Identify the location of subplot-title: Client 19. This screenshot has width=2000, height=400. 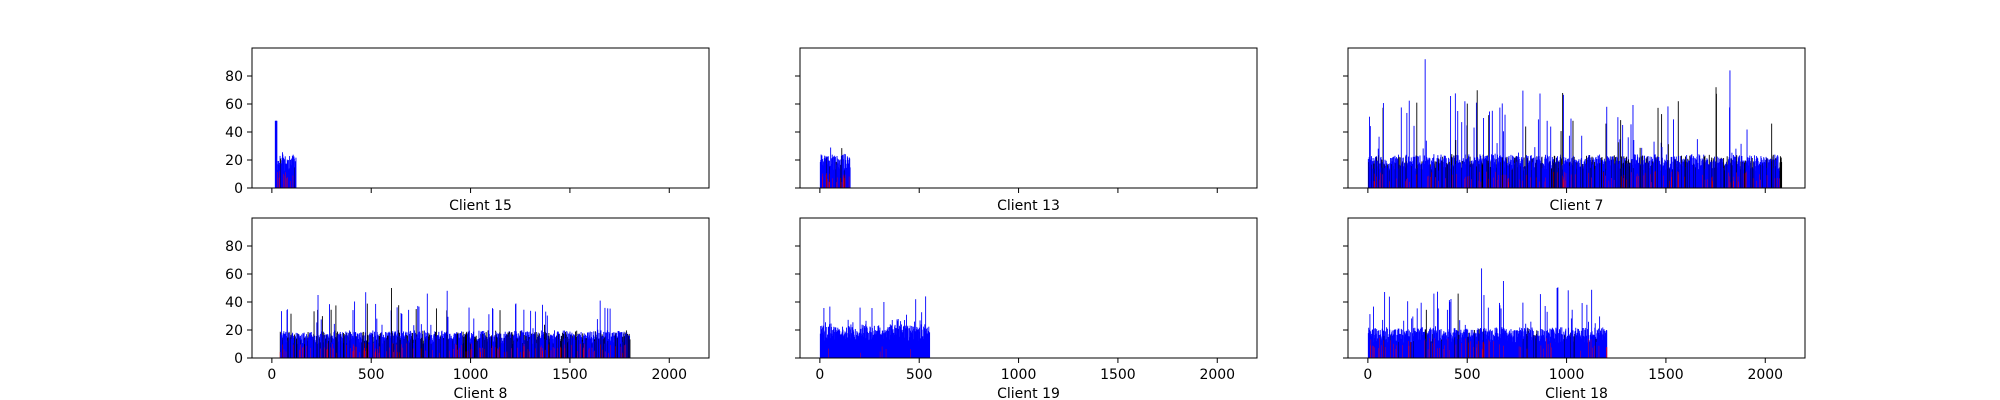
(1028, 393).